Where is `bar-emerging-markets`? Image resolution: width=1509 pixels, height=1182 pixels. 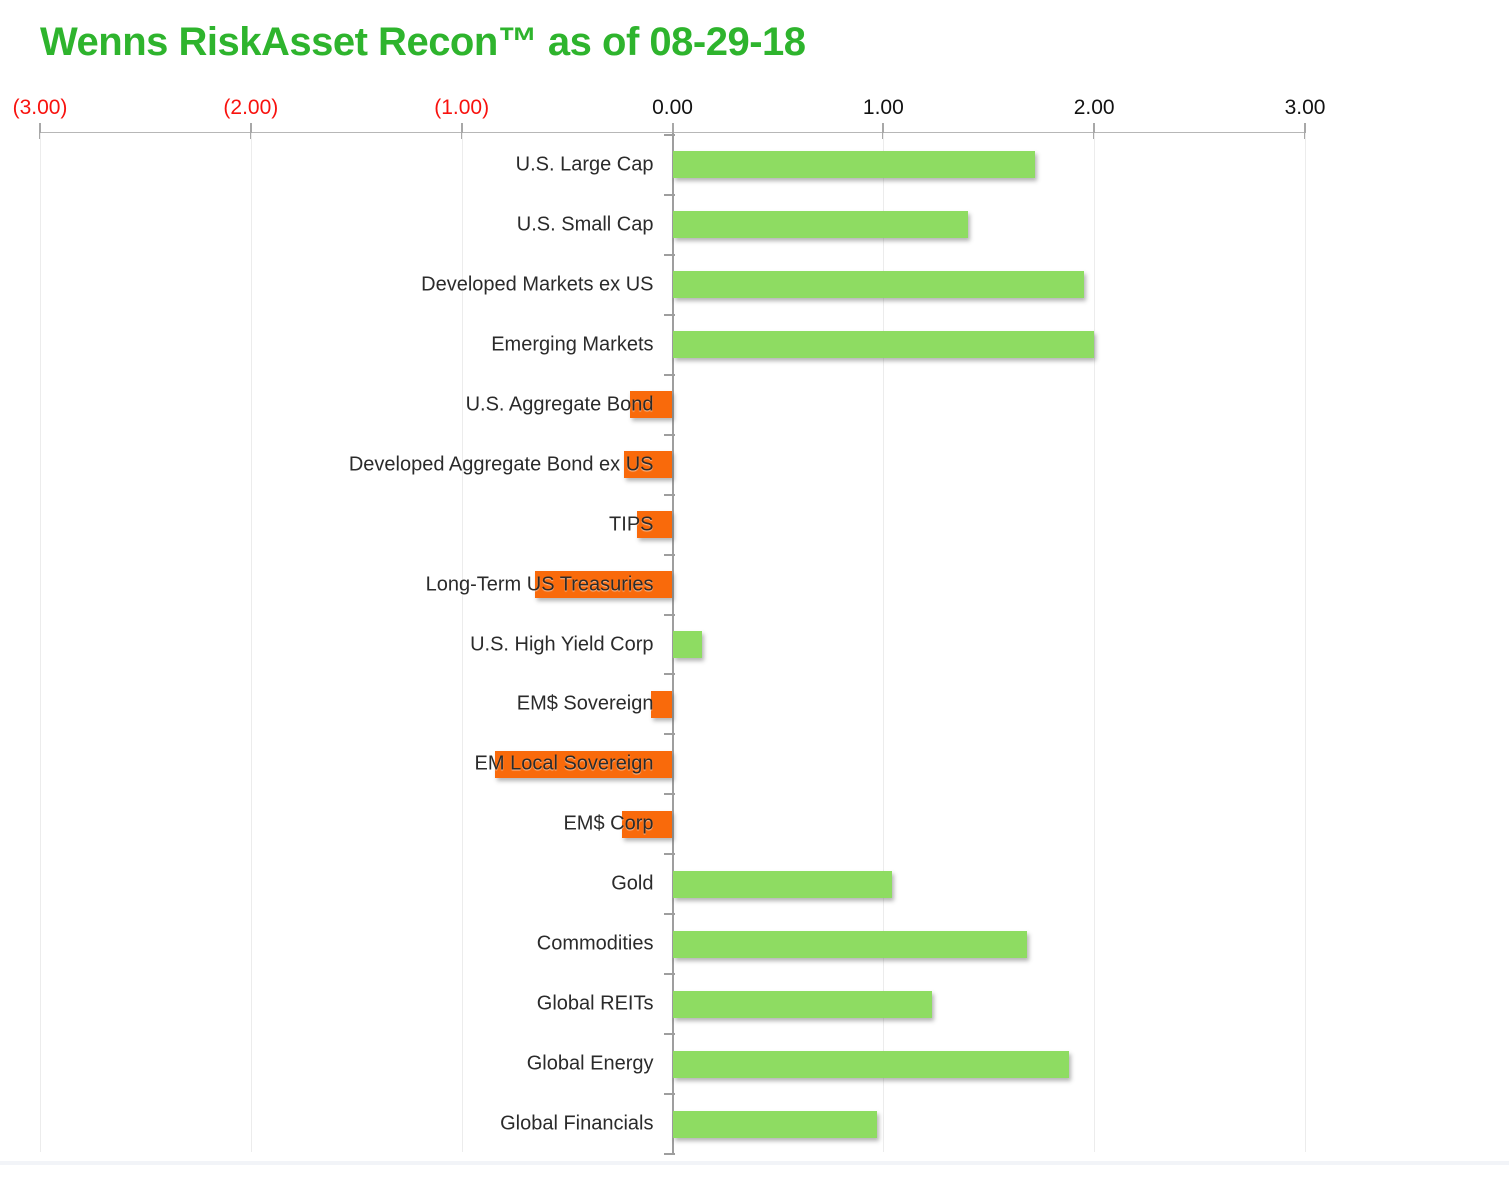 bar-emerging-markets is located at coordinates (883, 345).